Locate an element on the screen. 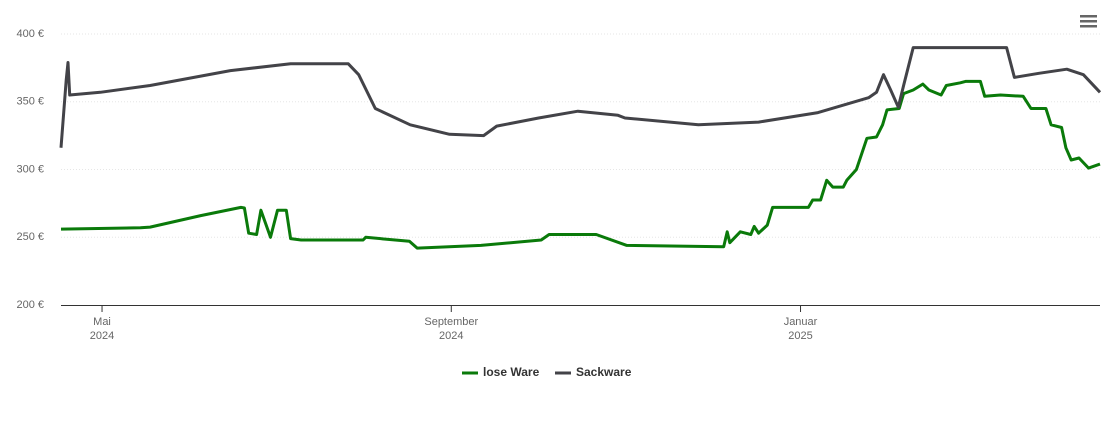 The height and width of the screenshot is (423, 1110). x-tick-label: September 2024 is located at coordinates (451, 329).